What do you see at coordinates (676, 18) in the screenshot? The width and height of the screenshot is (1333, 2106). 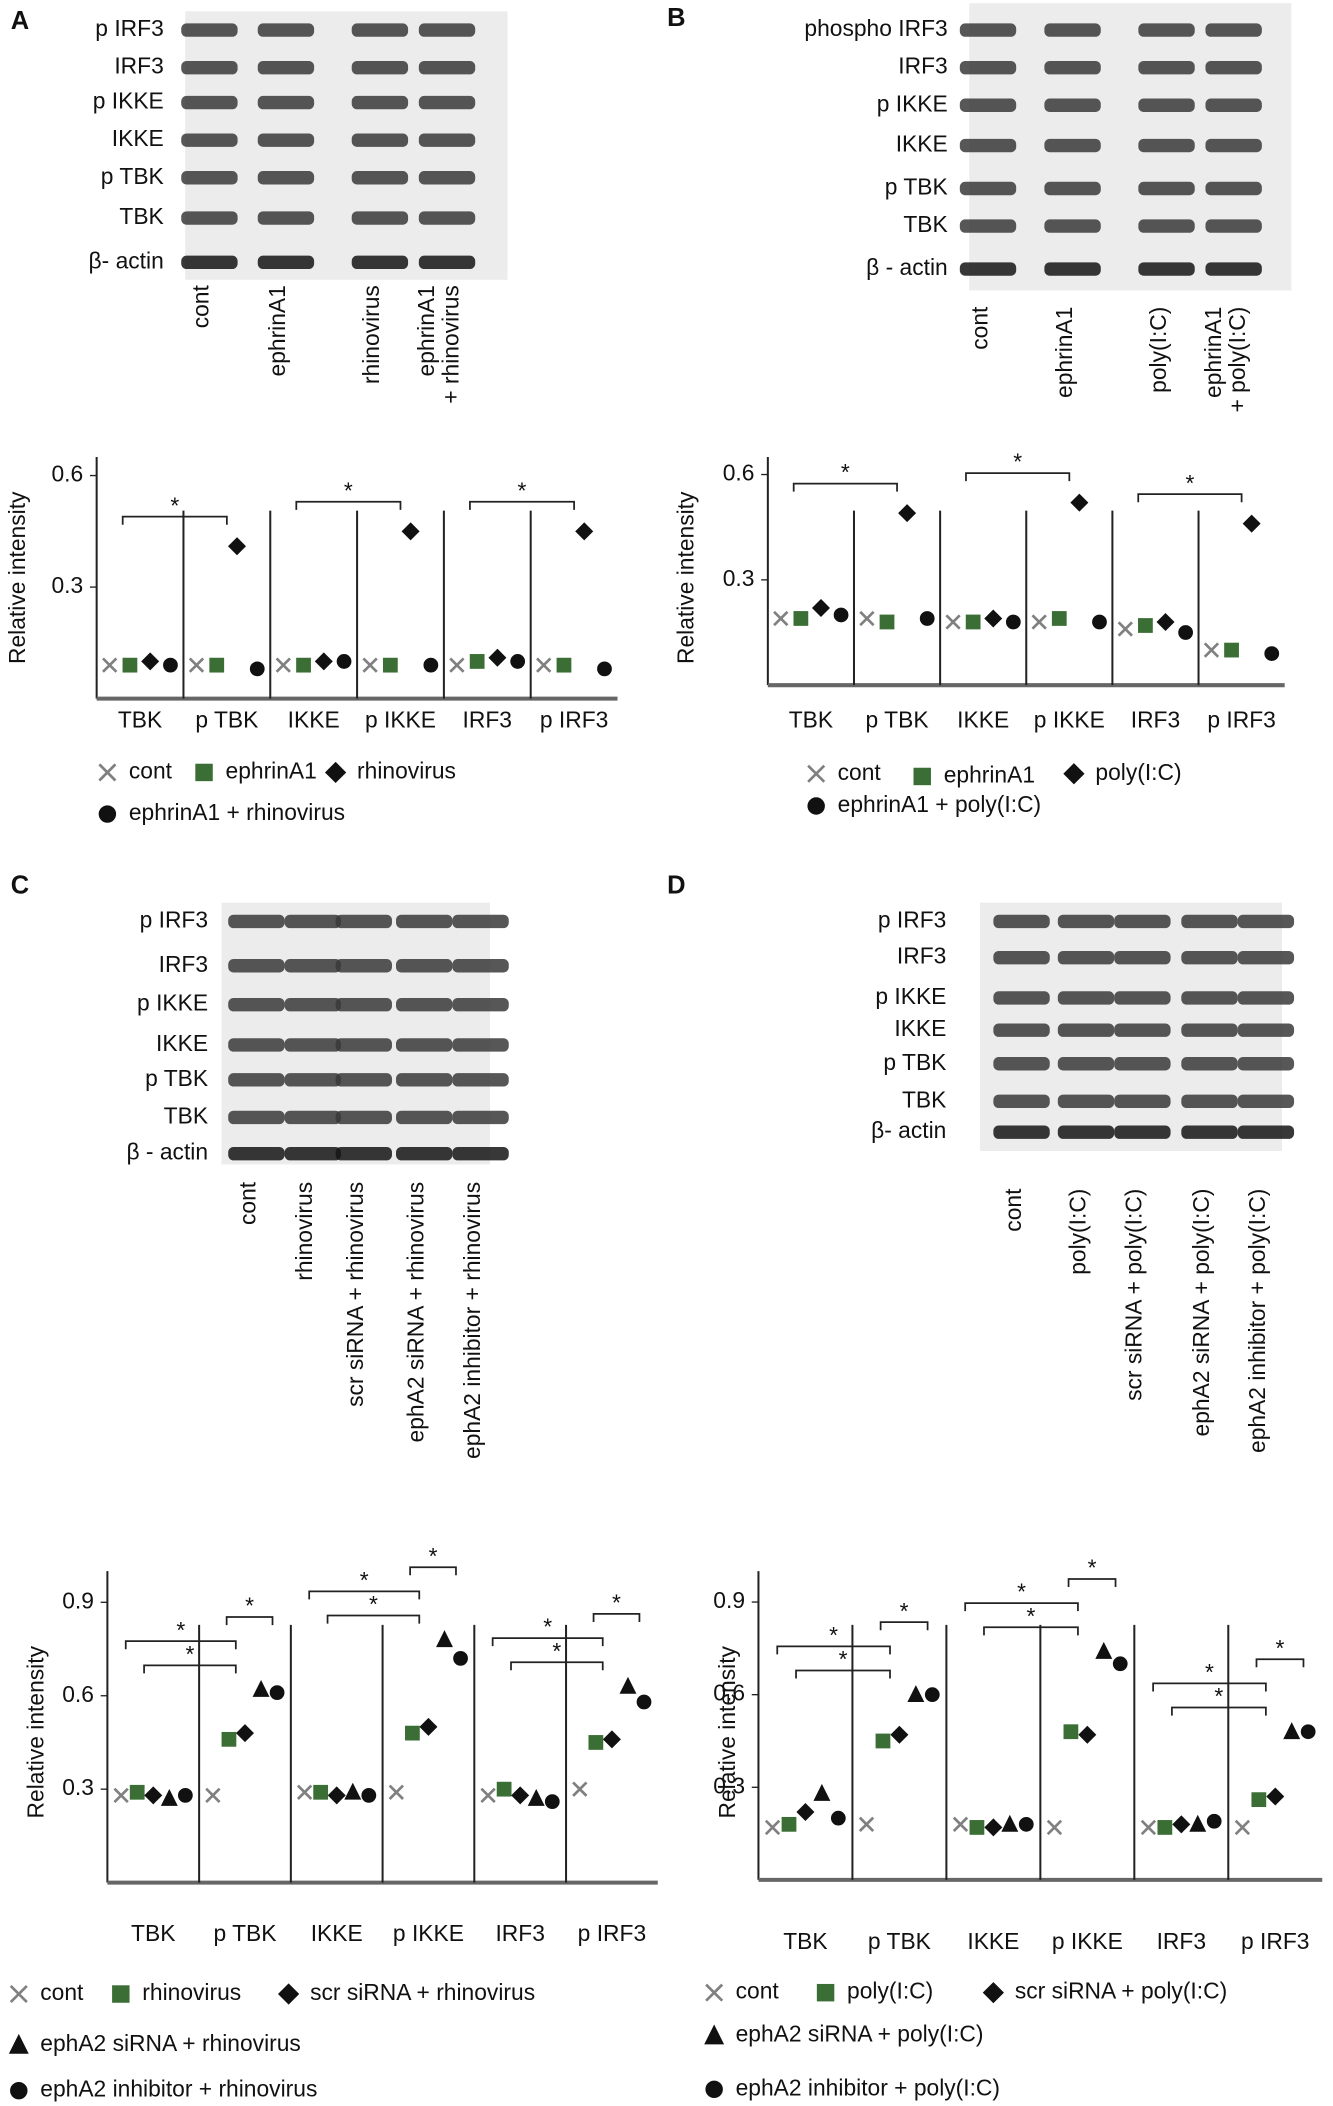 I see `panel-label: B` at bounding box center [676, 18].